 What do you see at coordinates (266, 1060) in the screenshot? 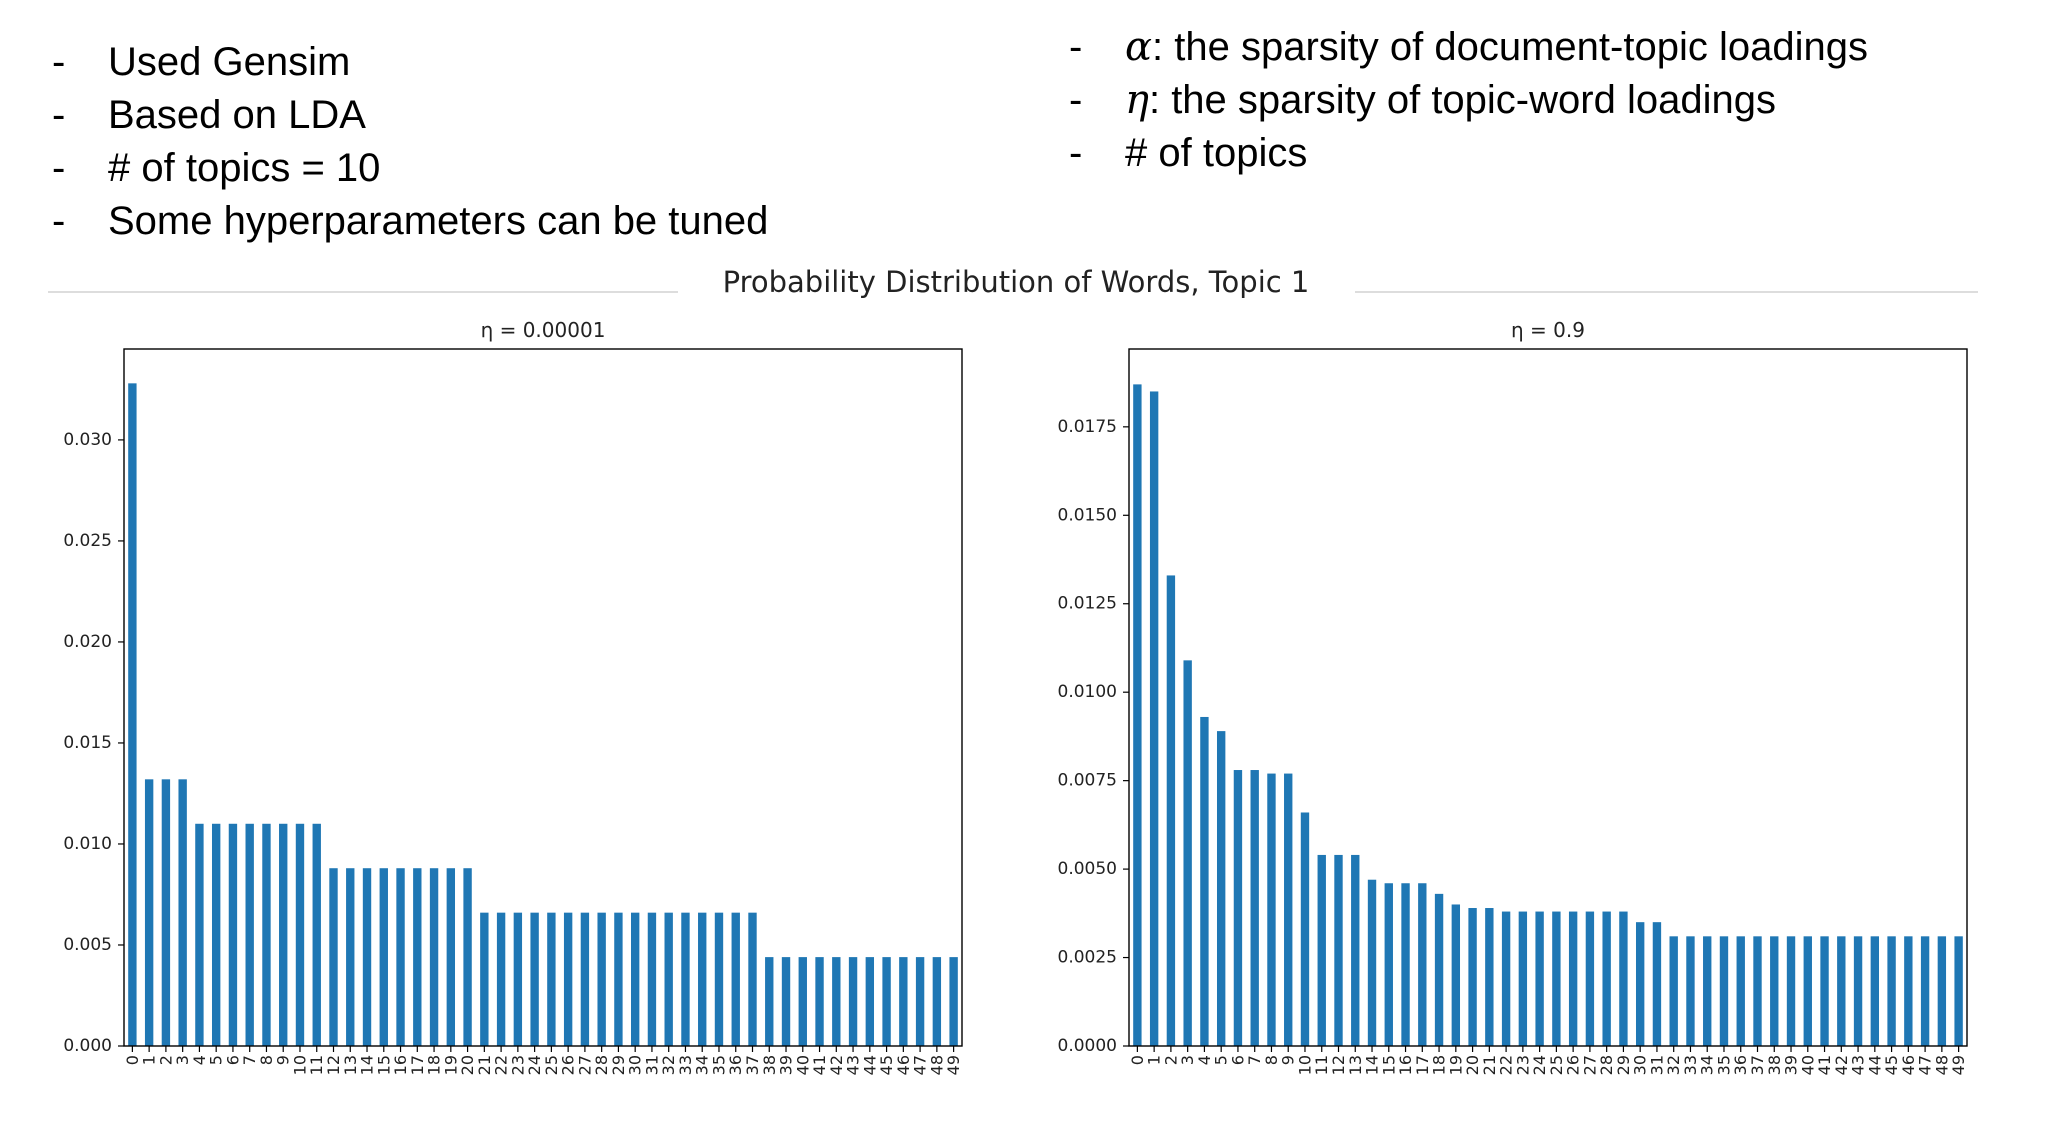
I see `x-tick-label: 8` at bounding box center [266, 1060].